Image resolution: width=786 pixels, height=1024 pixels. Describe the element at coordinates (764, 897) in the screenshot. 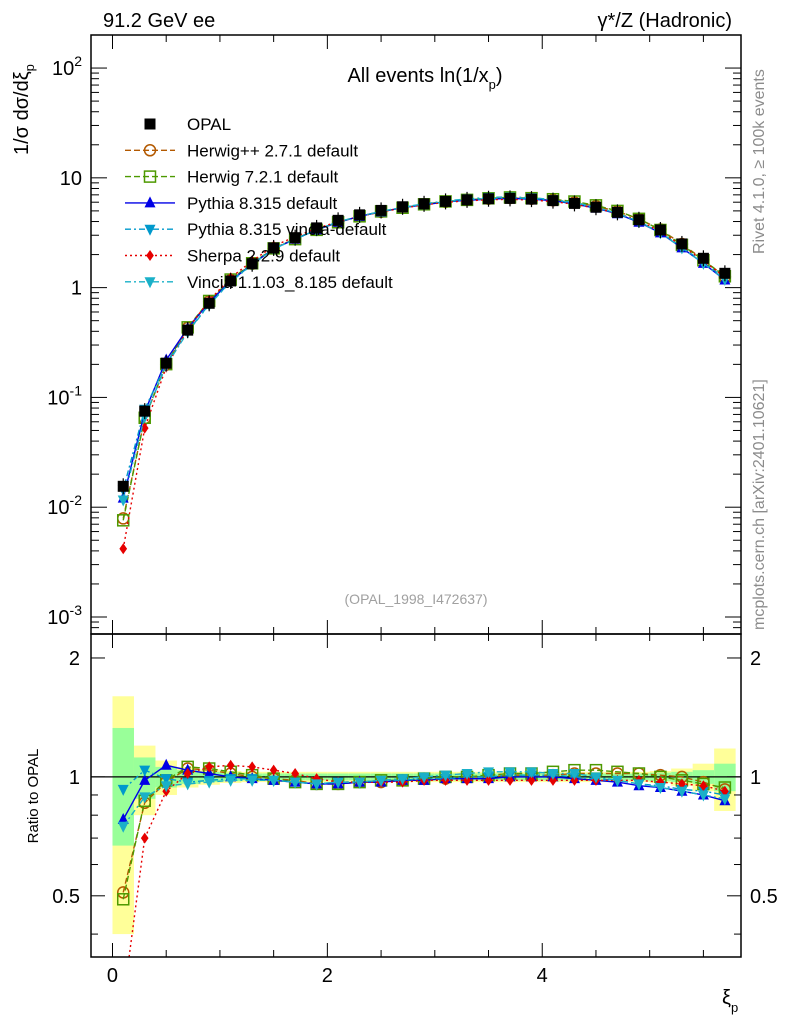

I see `ratio-tick-label-right: 0.5` at that location.